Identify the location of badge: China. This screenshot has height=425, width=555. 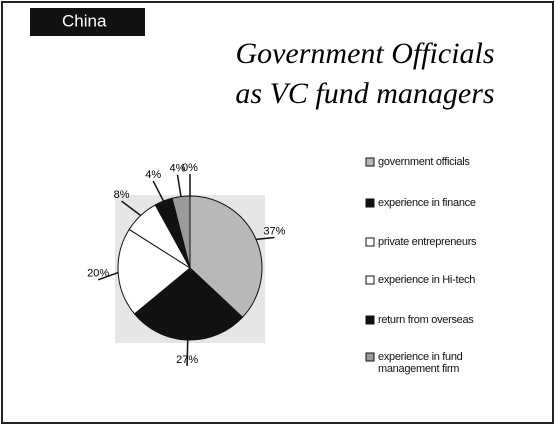
(84, 20).